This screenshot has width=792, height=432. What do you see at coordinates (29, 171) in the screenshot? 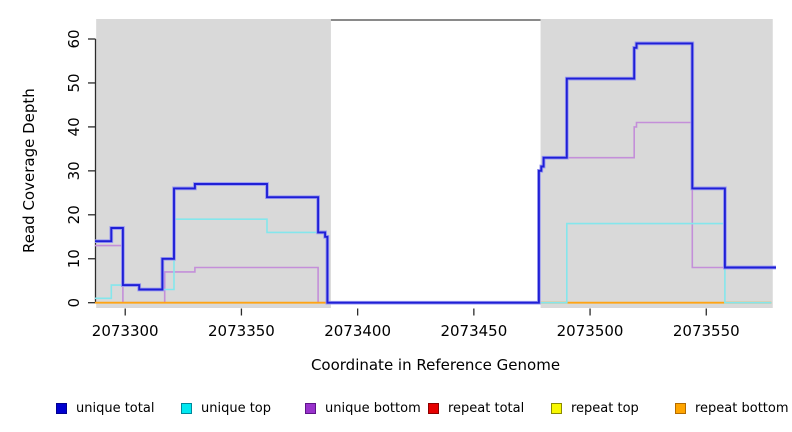
I see `y-axis-title: Read Coverage Depth` at bounding box center [29, 171].